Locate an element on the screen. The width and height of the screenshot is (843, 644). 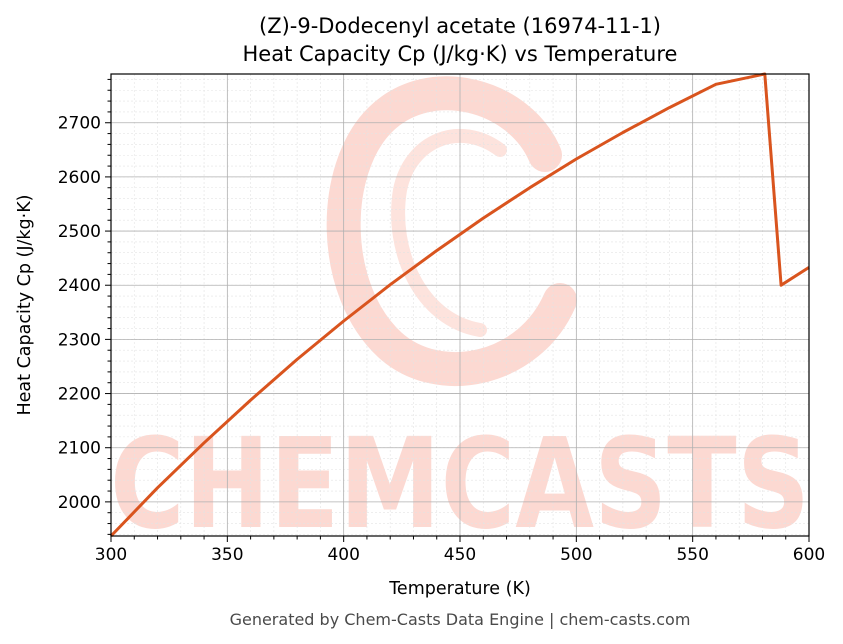
y-axis-label: Heat Capacity Cp (J/kg·K) is located at coordinates (25, 305).